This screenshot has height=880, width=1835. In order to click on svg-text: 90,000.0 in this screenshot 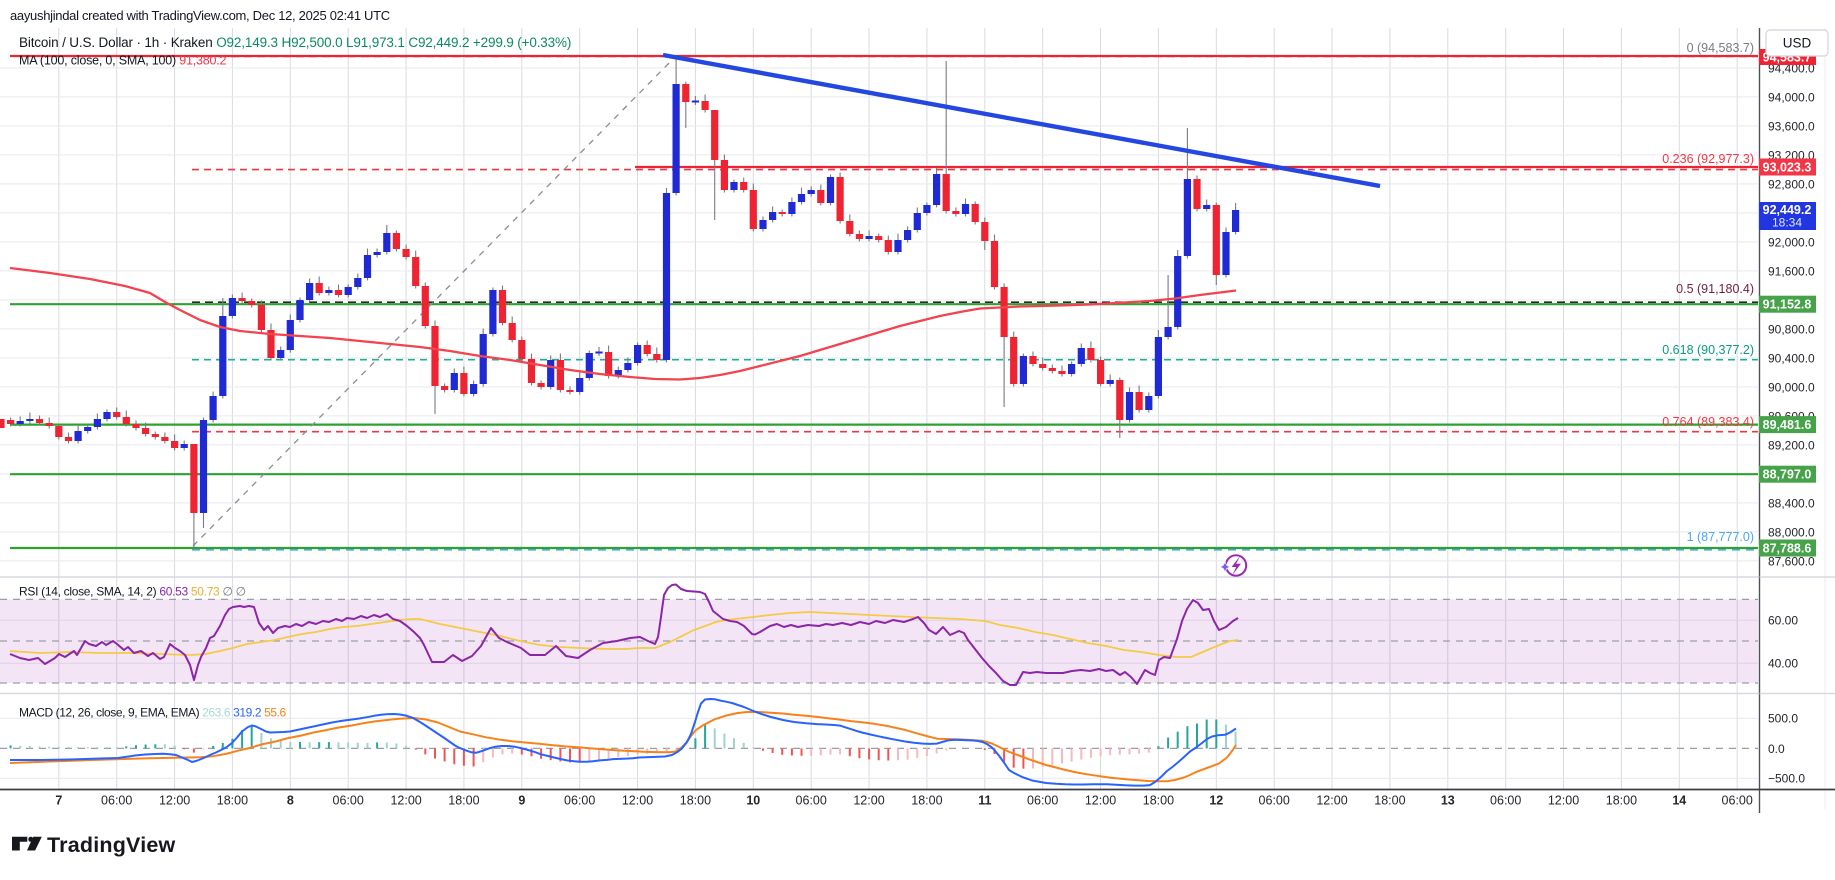, I will do `click(1791, 387)`.